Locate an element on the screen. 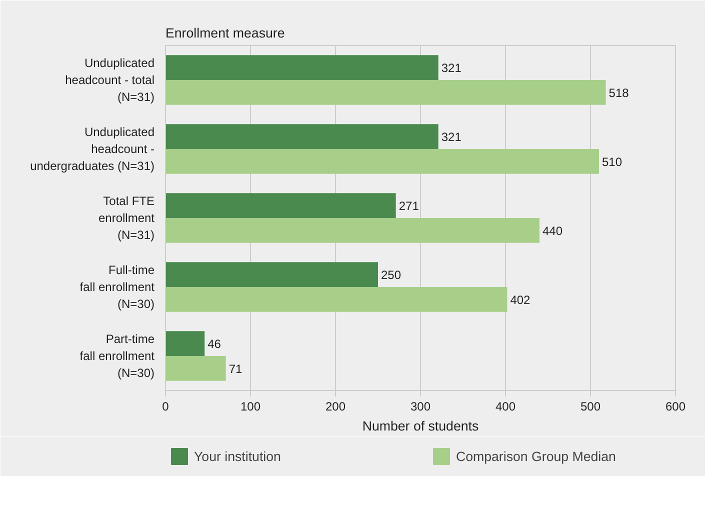 The width and height of the screenshot is (723, 516). data-label: 402 is located at coordinates (520, 299).